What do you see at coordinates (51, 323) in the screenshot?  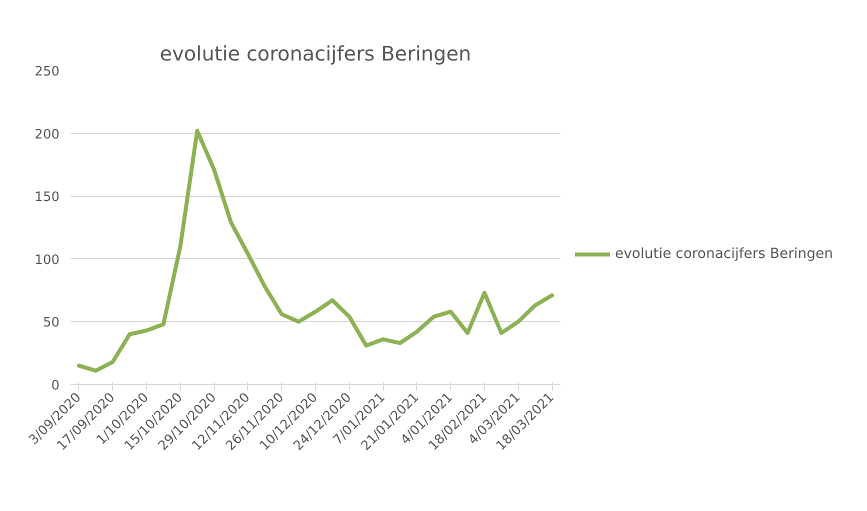 I see `y-tick-label: 50` at bounding box center [51, 323].